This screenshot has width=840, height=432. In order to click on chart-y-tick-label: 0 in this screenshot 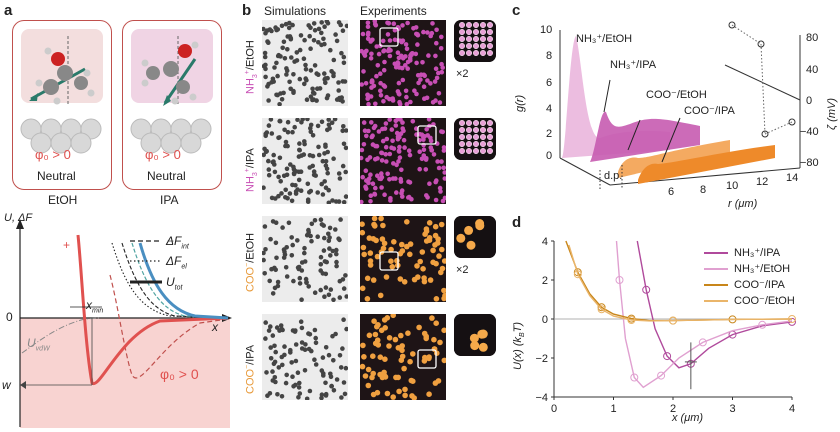, I will do `click(545, 320)`.